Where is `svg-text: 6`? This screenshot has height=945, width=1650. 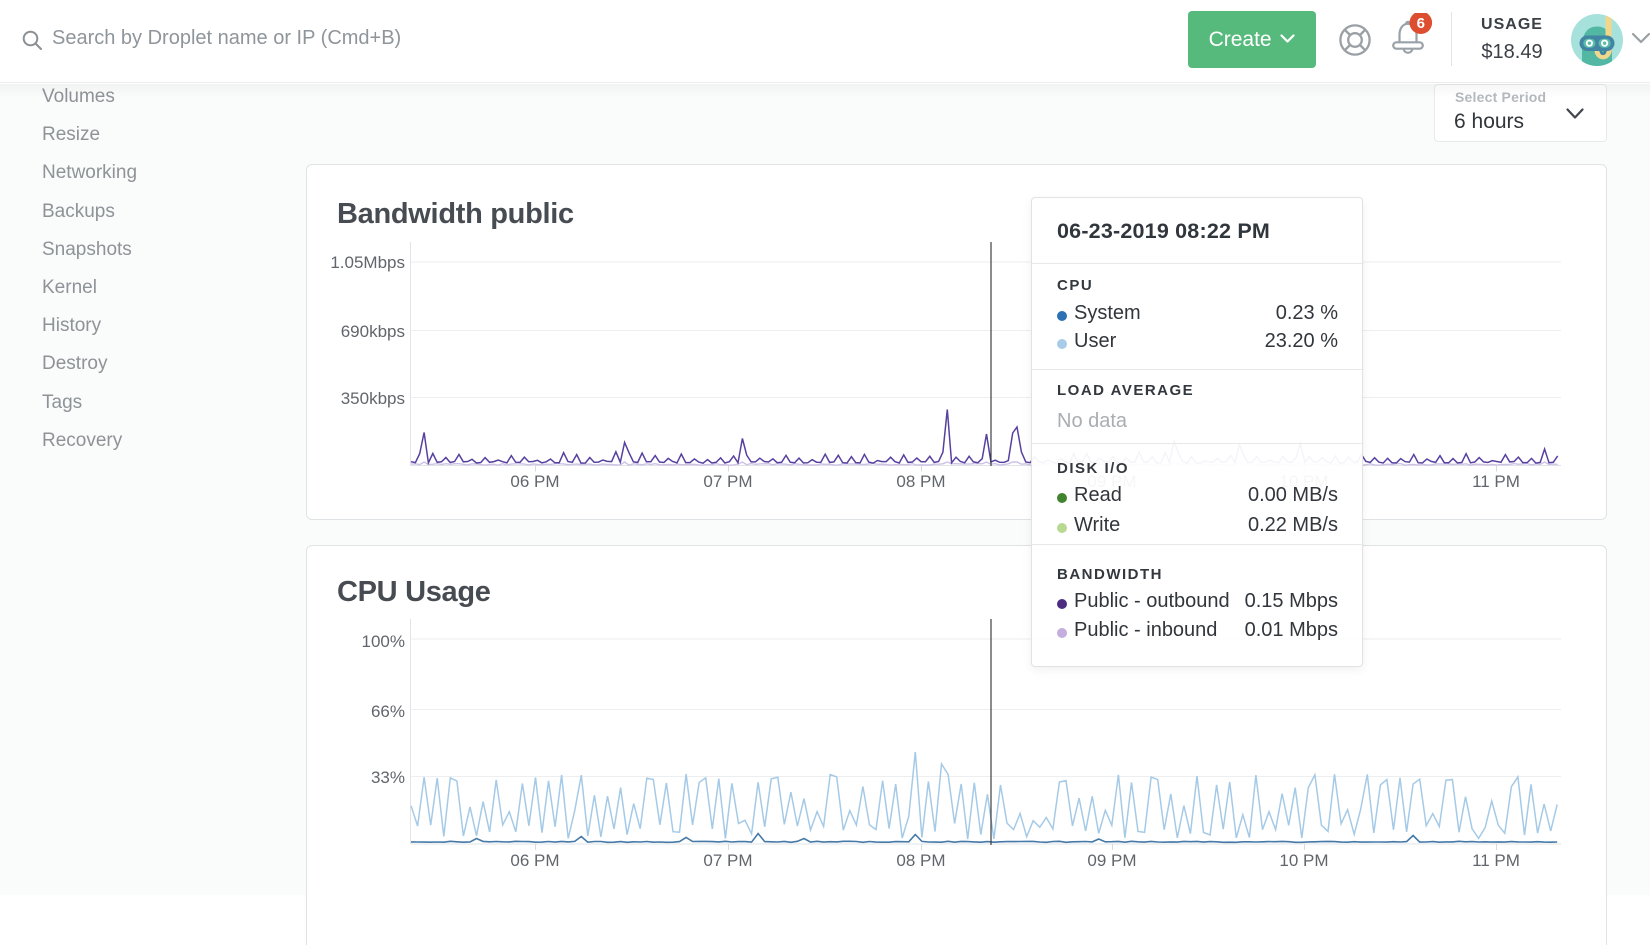 svg-text: 6 is located at coordinates (1421, 23).